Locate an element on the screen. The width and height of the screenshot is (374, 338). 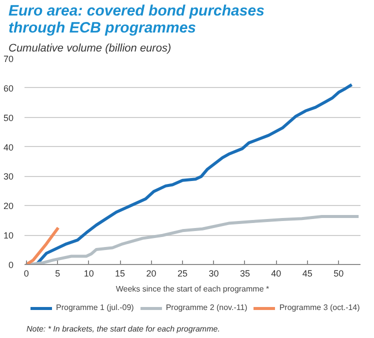
chart-subtitle: Cumulative volume (billion euros) is located at coordinates (90, 48).